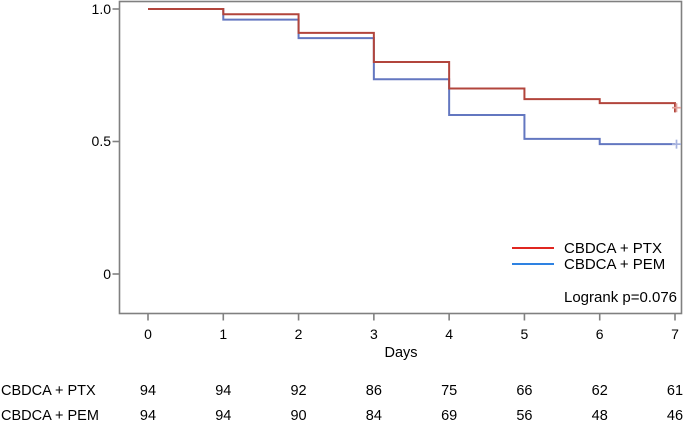 This screenshot has height=422, width=685. What do you see at coordinates (675, 415) in the screenshot?
I see `risk-count-cell: 46` at bounding box center [675, 415].